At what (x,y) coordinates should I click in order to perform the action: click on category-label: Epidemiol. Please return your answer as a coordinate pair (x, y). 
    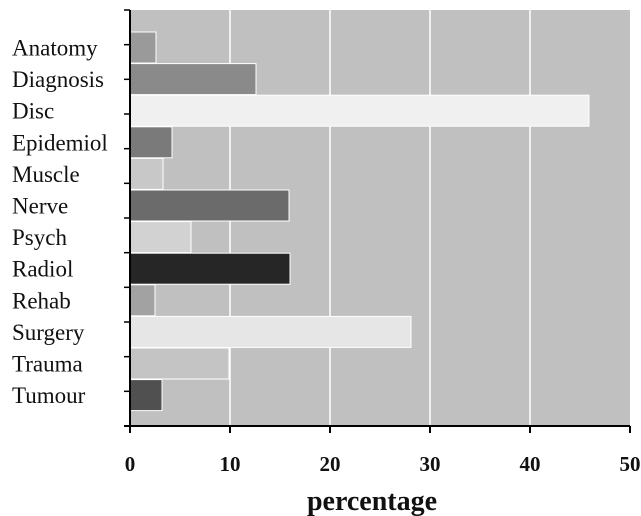
    Looking at the image, I should click on (60, 142).